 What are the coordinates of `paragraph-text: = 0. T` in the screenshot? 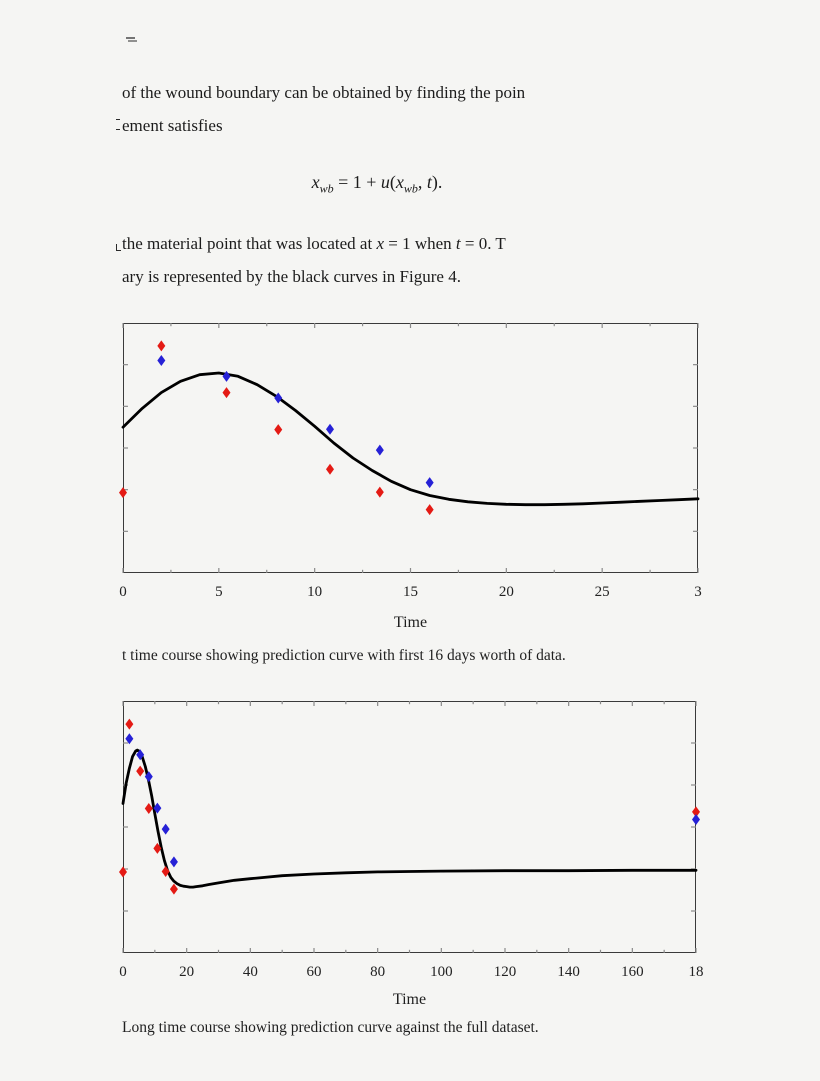 It's located at (483, 243).